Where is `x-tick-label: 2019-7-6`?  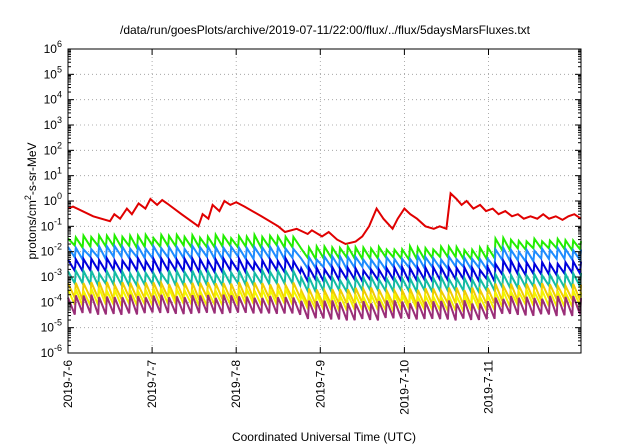
x-tick-label: 2019-7-6 is located at coordinates (68, 384).